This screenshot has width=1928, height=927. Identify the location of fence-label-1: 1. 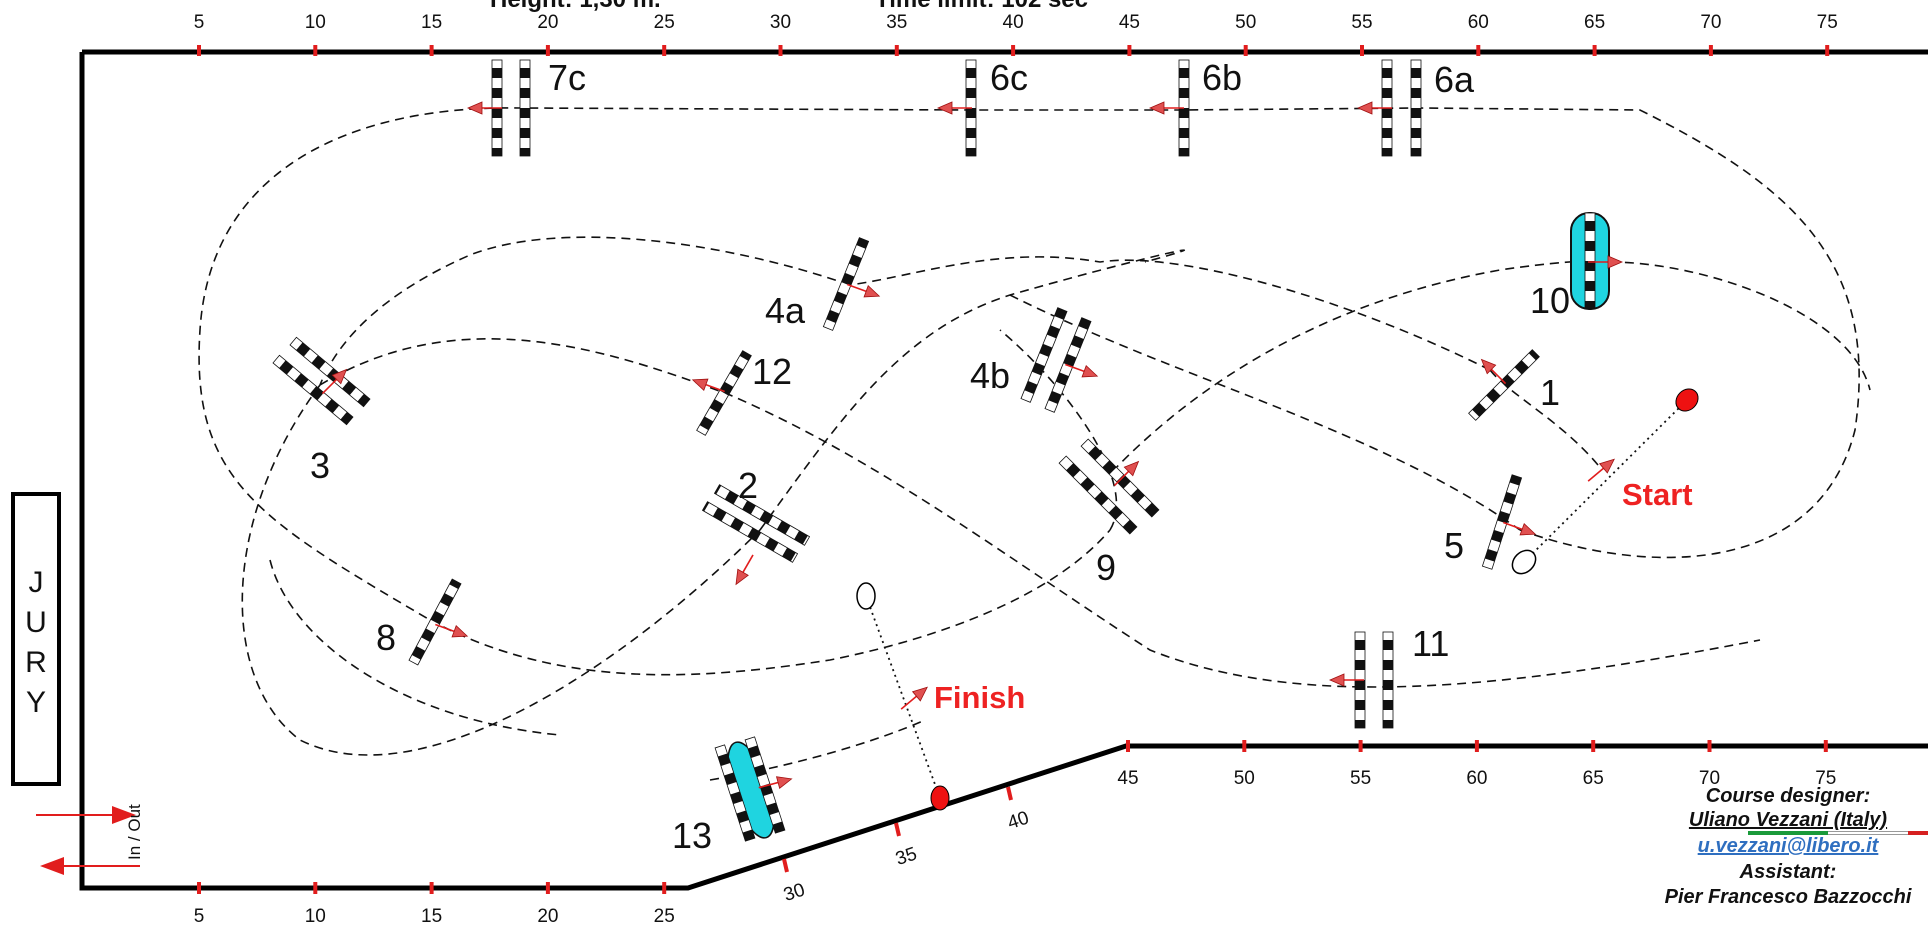
(1550, 392).